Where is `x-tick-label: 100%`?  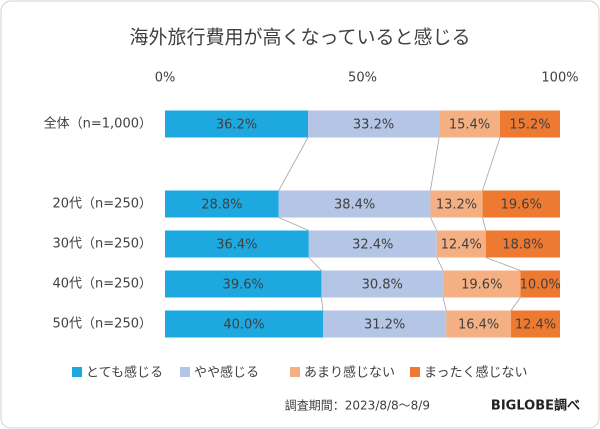
x-tick-label: 100% is located at coordinates (559, 78).